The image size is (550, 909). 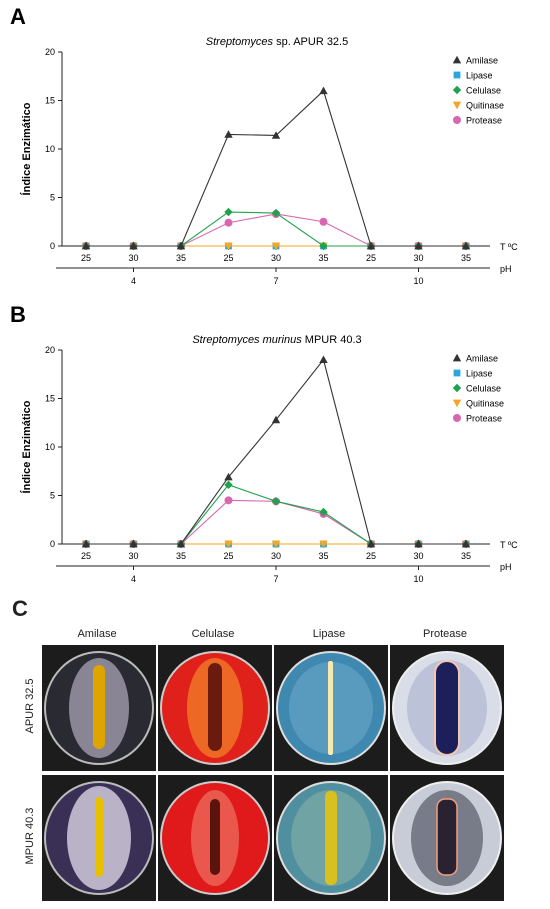 I want to click on chart-title-italic: Streptomyces murinus, so click(x=247, y=340).